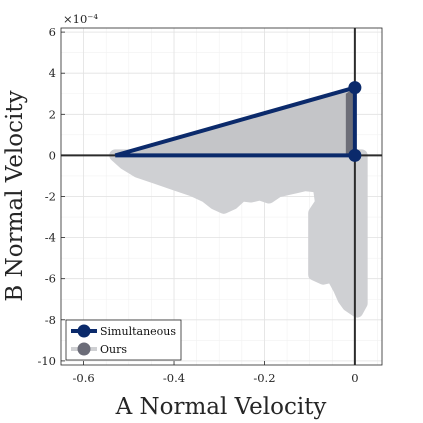 The image size is (423, 423). Describe the element at coordinates (84, 331) in the screenshot. I see `legend-simultaneous-marker` at that location.